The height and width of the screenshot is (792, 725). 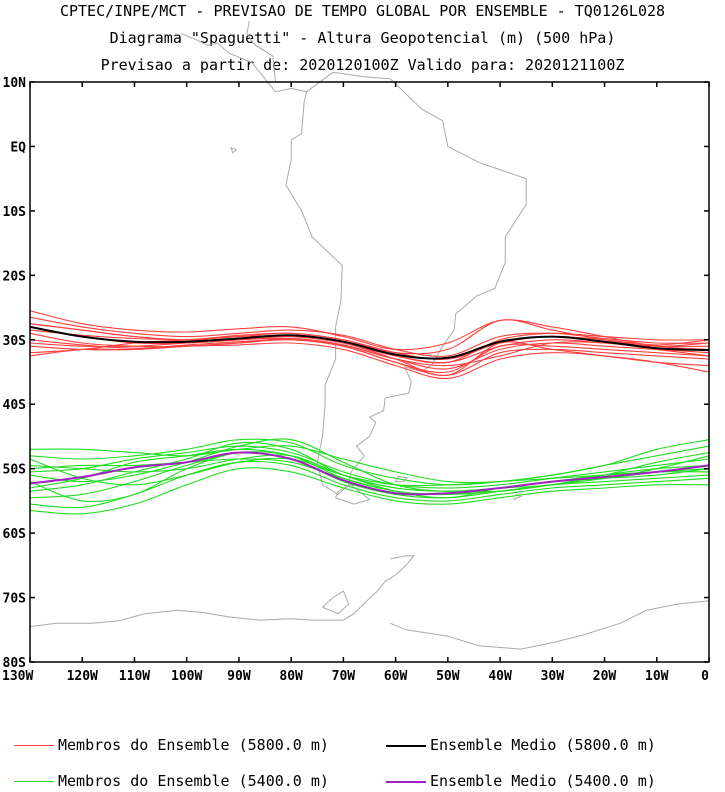 I want to click on legend-label-mean-5800: Ensemble Medio (5800.0 m), so click(x=543, y=745).